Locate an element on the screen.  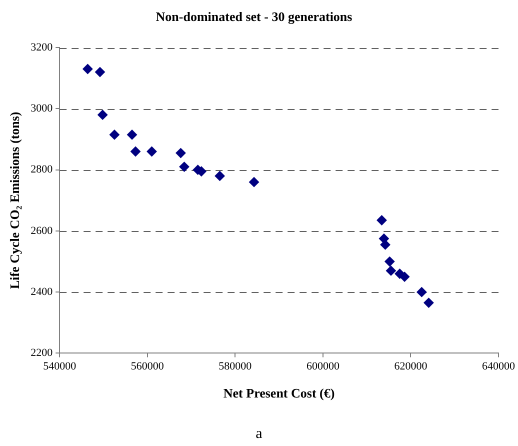
x-axis-title: Net Present Cost (€) is located at coordinates (279, 393).